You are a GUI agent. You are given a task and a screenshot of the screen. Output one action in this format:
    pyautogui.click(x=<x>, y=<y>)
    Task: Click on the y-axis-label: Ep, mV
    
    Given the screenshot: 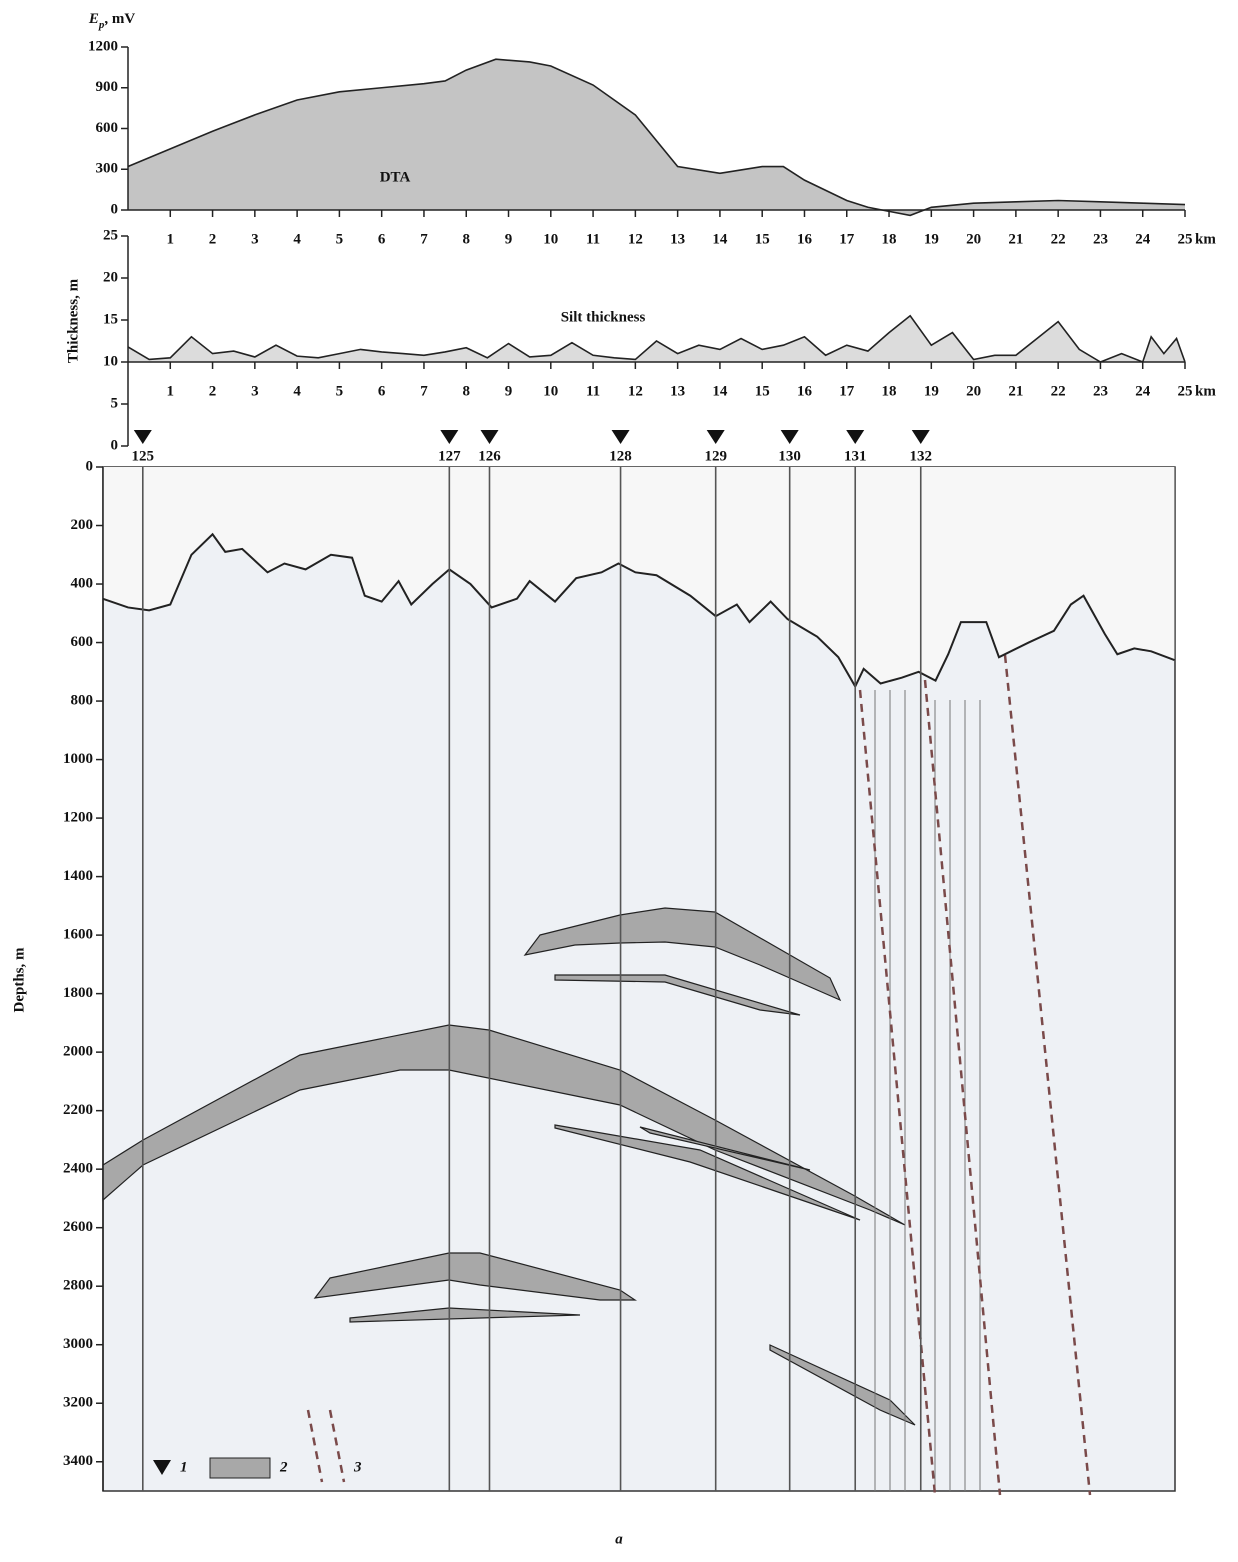 What is the action you would take?
    pyautogui.click(x=112, y=20)
    